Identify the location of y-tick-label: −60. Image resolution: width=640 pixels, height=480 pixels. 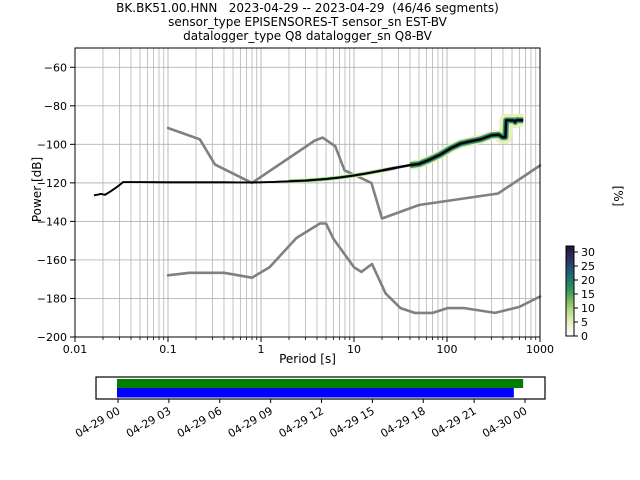
(55, 67).